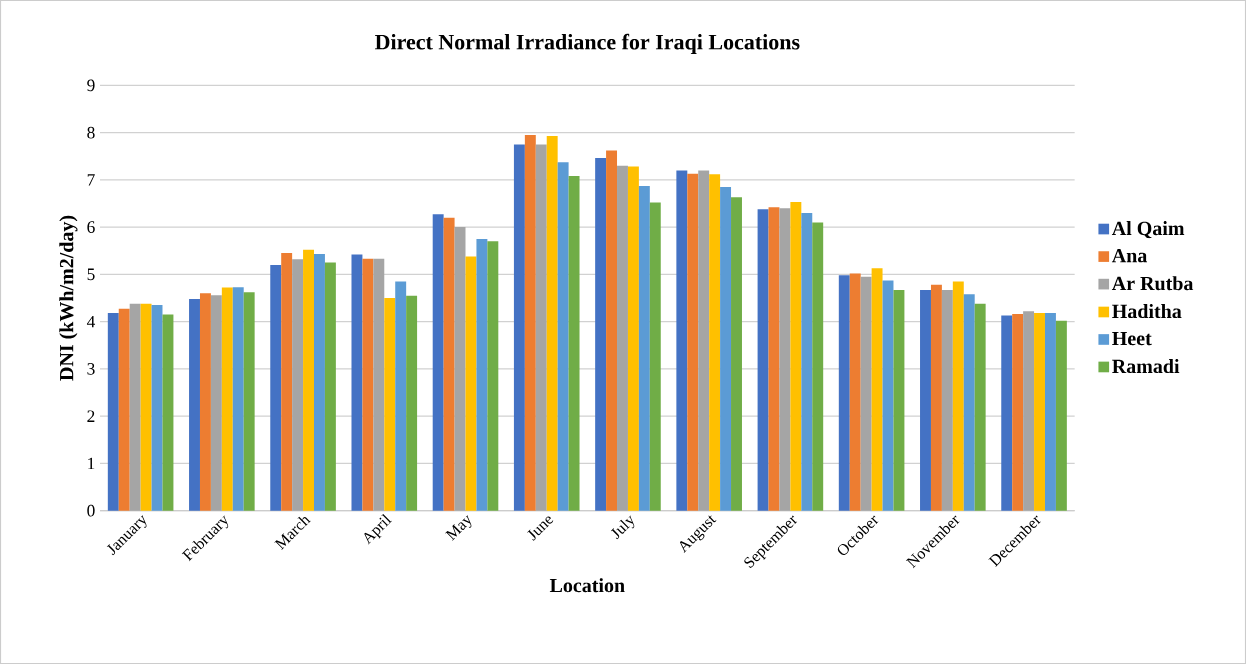 This screenshot has height=664, width=1246. What do you see at coordinates (91, 180) in the screenshot?
I see `y-tick-label: 7` at bounding box center [91, 180].